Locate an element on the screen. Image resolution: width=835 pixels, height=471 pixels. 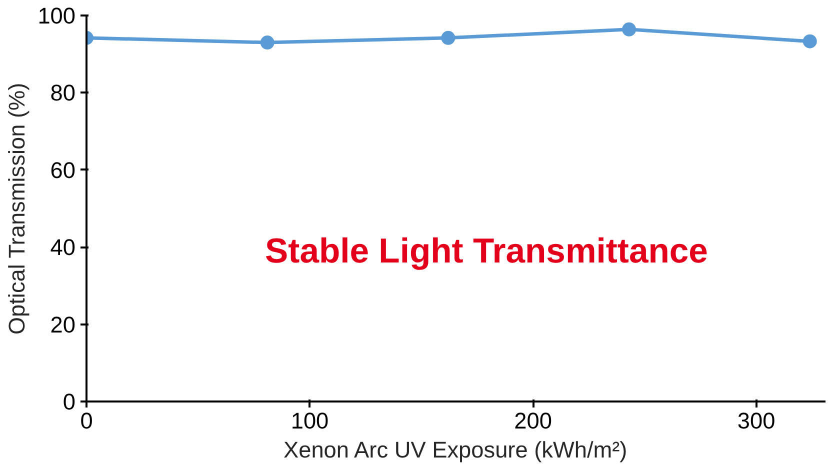
x-tick-label: 100 is located at coordinates (309, 421).